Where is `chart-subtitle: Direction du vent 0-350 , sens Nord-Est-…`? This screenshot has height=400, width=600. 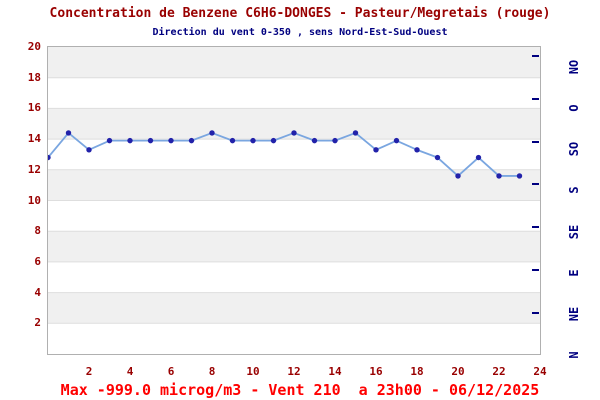 chart-subtitle: Direction du vent 0-350 , sens Nord-Est-… is located at coordinates (300, 32).